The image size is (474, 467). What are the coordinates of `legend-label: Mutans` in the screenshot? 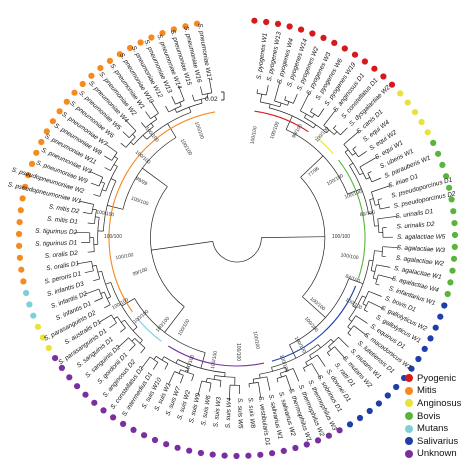 It's located at (433, 429).